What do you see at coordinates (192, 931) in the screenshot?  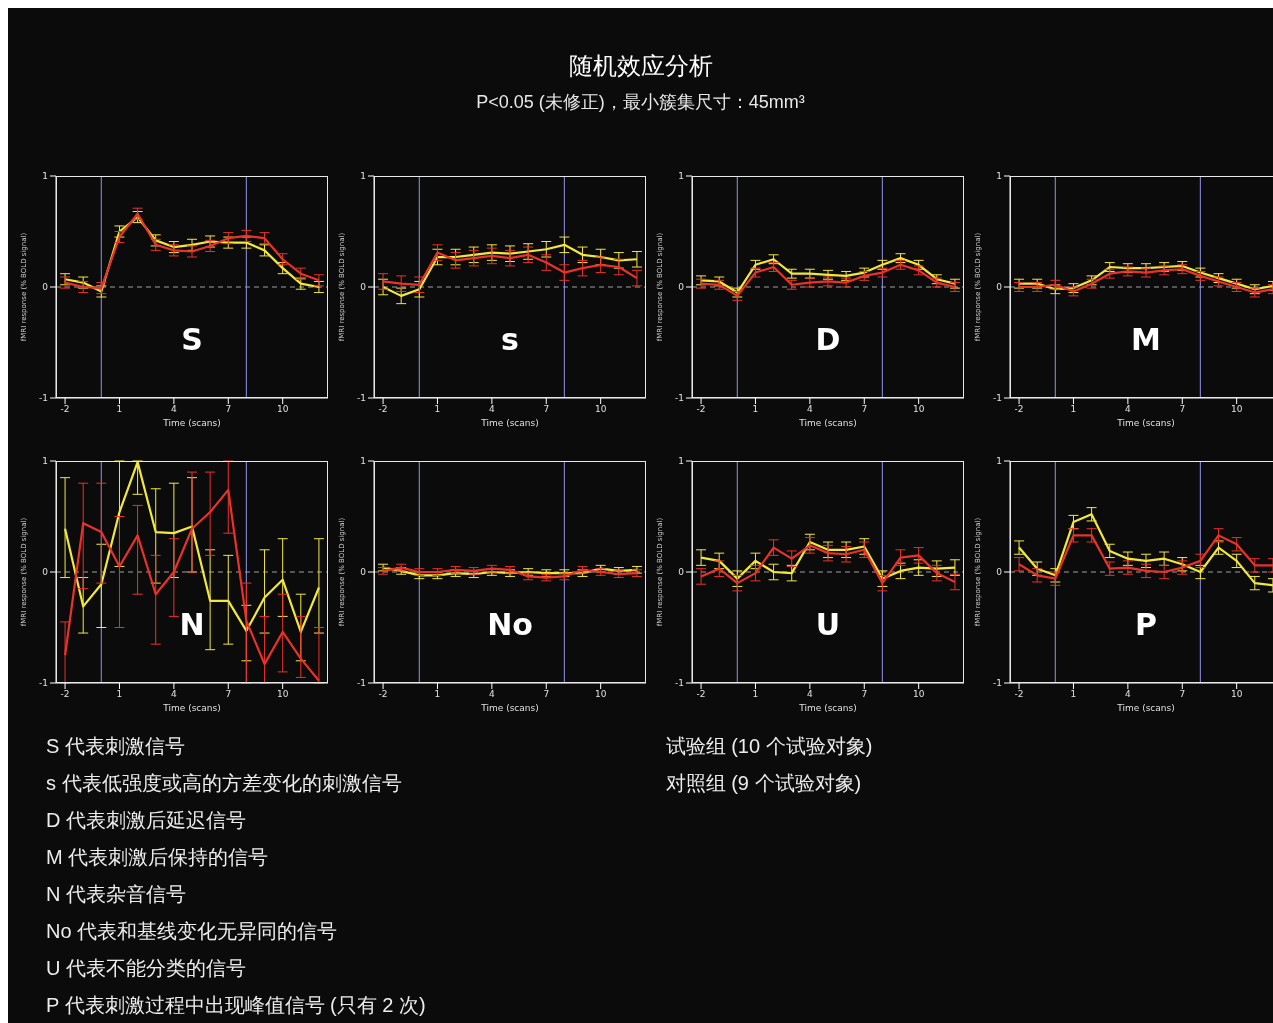 I see `text: No 代表和基线变化无异同的信号` at bounding box center [192, 931].